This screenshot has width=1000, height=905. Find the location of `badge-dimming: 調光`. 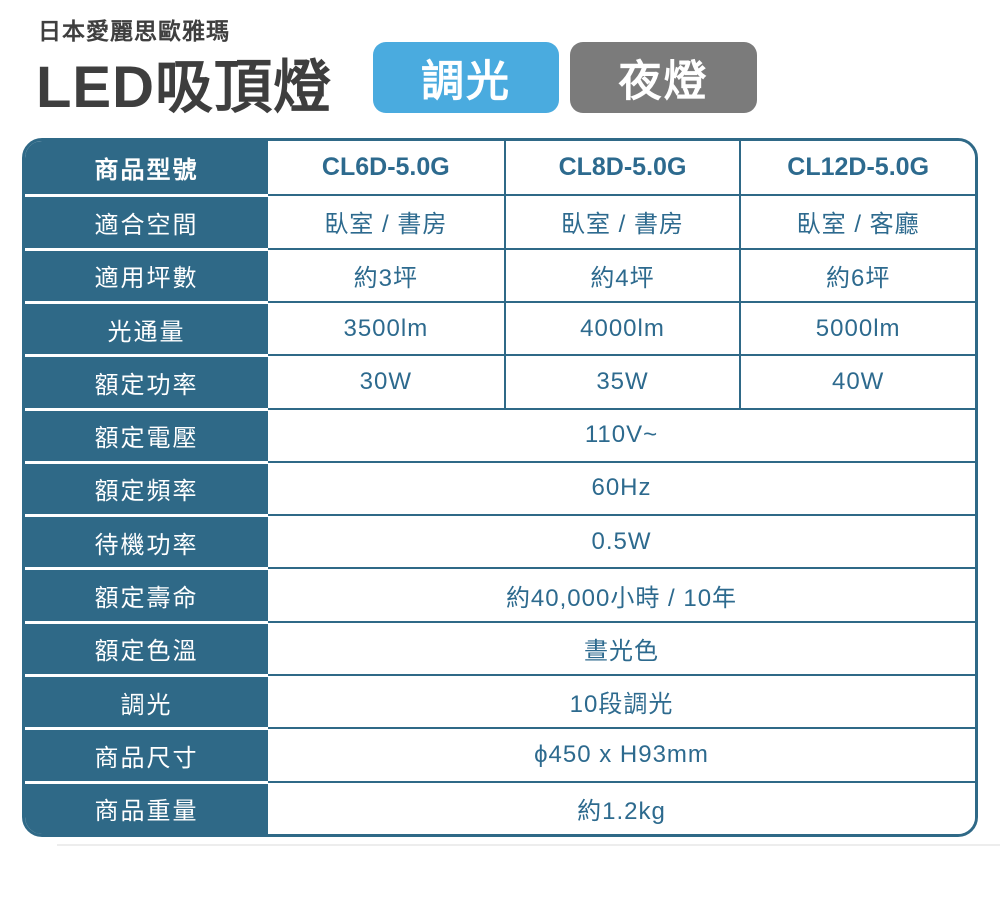

badge-dimming: 調光 is located at coordinates (466, 77).